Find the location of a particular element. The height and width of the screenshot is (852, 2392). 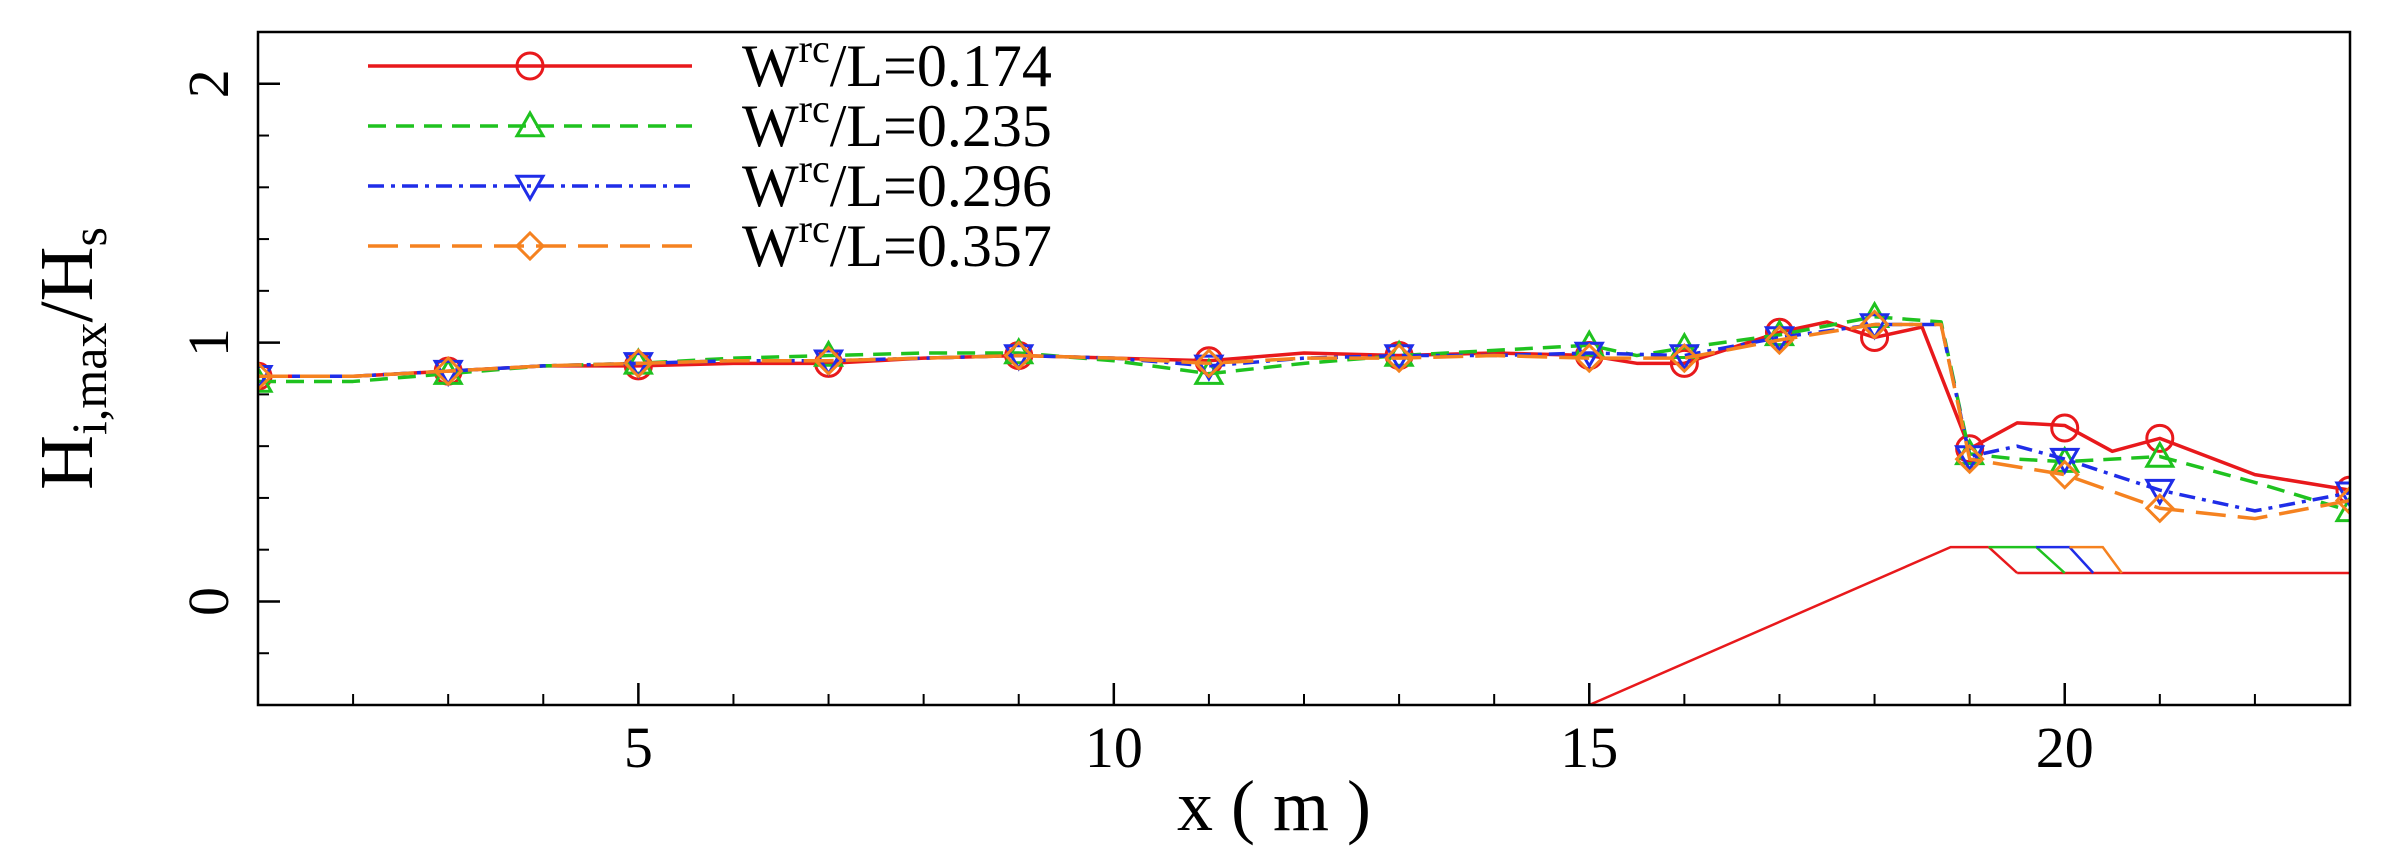

y-axis-label: Hi,max/Hs is located at coordinates (71, 358).